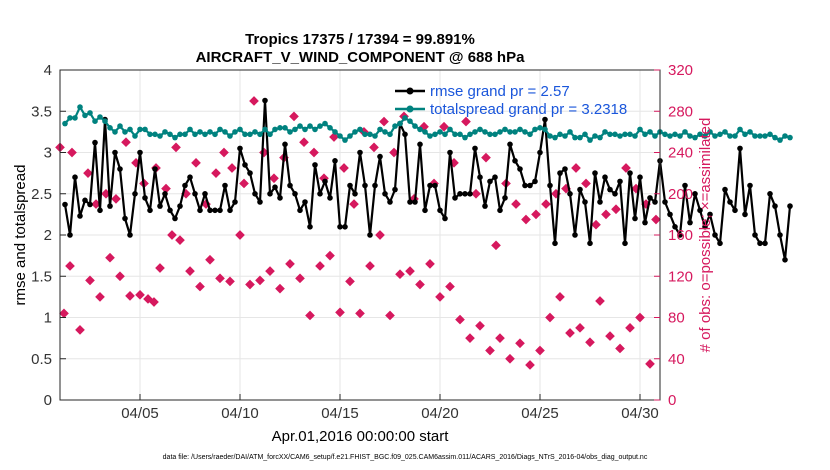 This screenshot has width=830, height=470. What do you see at coordinates (673, 235) in the screenshot?
I see `right-axis: 0 40 80 120 160 200 240 280 320` at bounding box center [673, 235].